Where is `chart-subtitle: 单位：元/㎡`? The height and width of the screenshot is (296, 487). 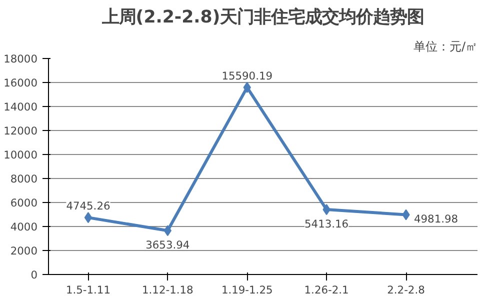 chart-subtitle: 单位：元/㎡ is located at coordinates (445, 47).